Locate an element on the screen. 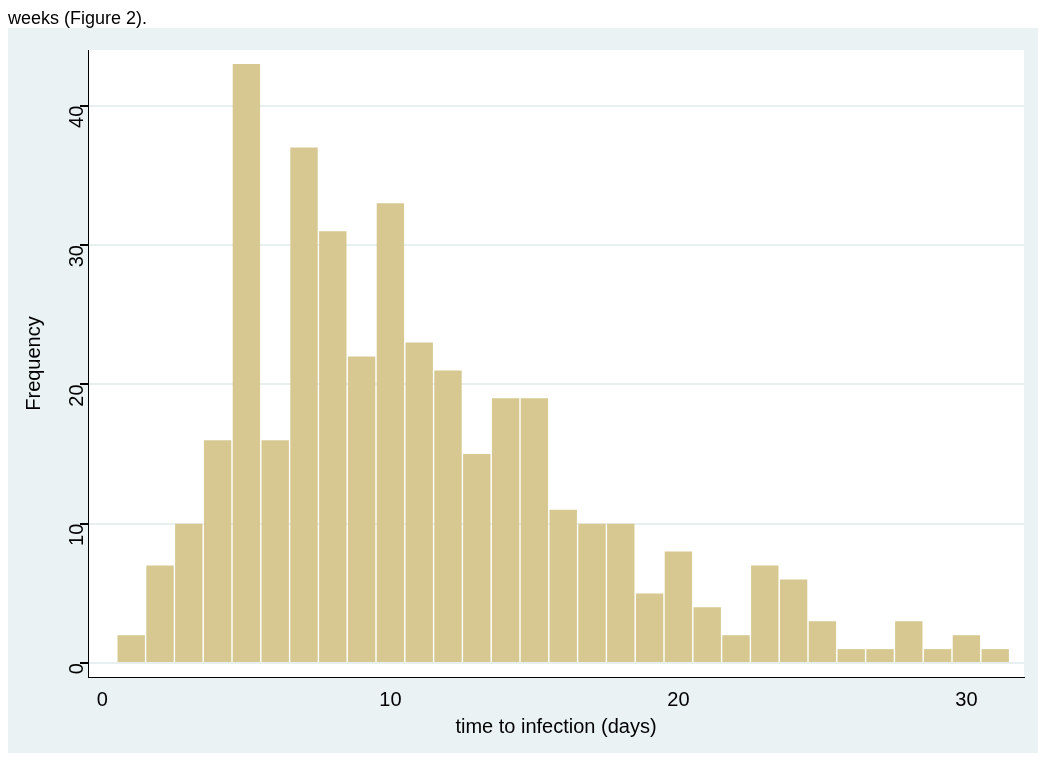 The width and height of the screenshot is (1048, 769). y-tick-label: 20 is located at coordinates (75, 395).